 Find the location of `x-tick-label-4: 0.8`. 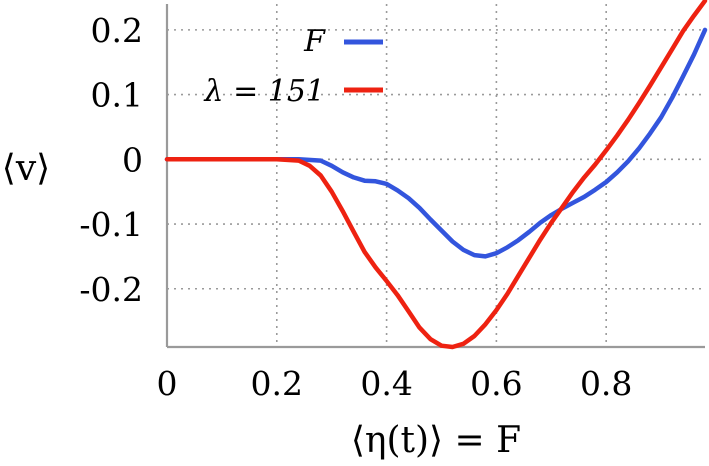

x-tick-label-4: 0.8 is located at coordinates (606, 383).